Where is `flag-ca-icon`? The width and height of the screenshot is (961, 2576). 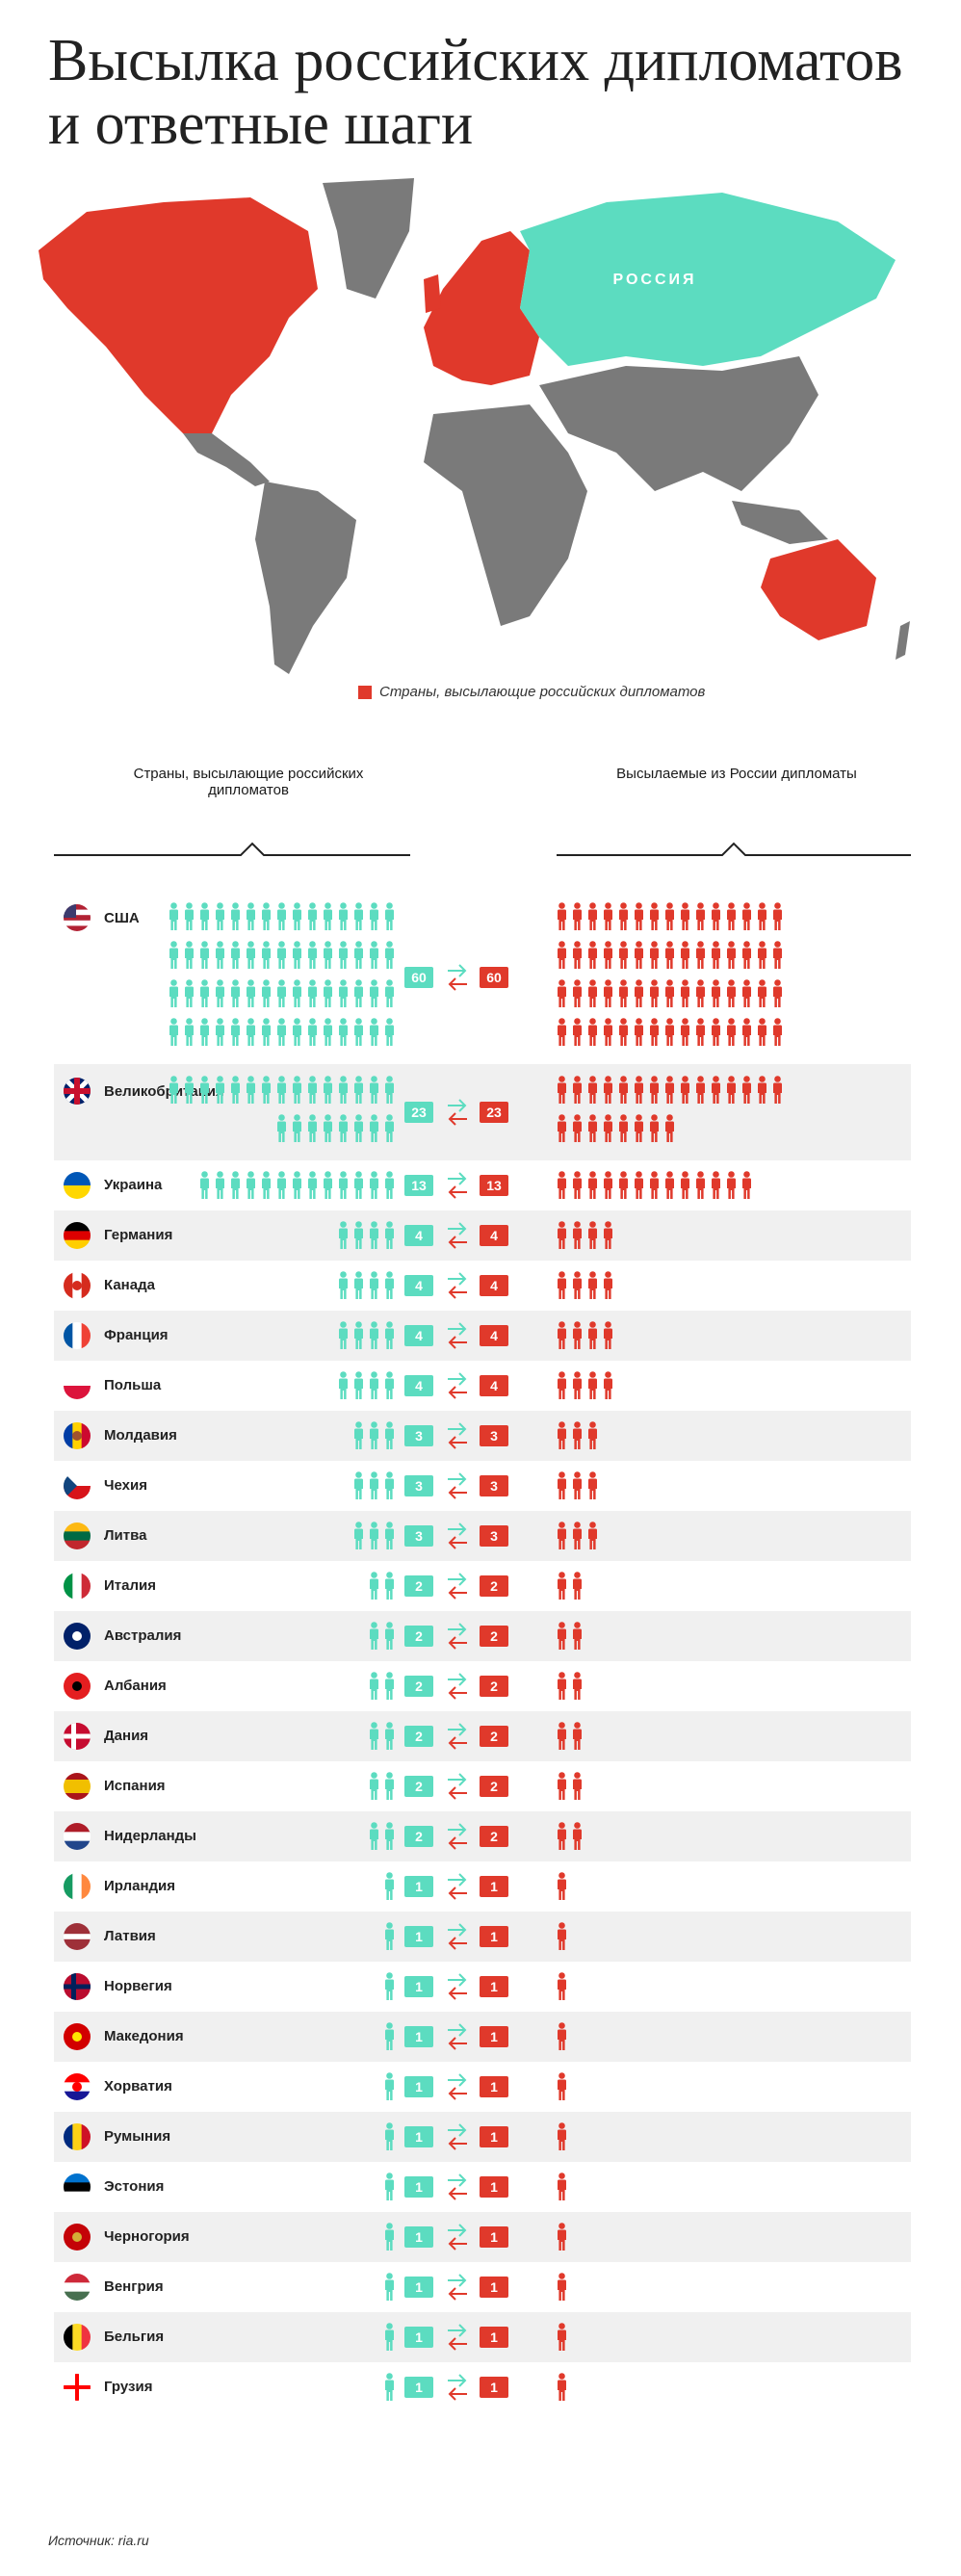 flag-ca-icon is located at coordinates (77, 1285).